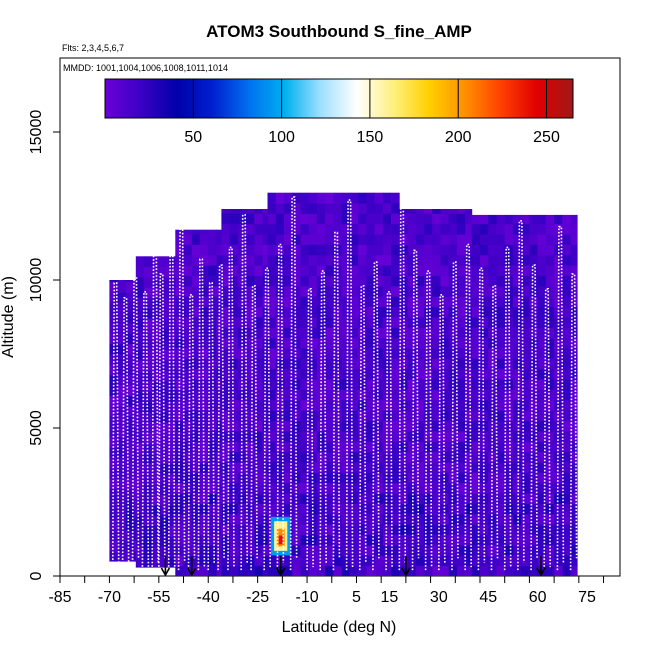 Image resolution: width=650 pixels, height=650 pixels. Describe the element at coordinates (165, 566) in the screenshot. I see `sounding-arrow` at that location.